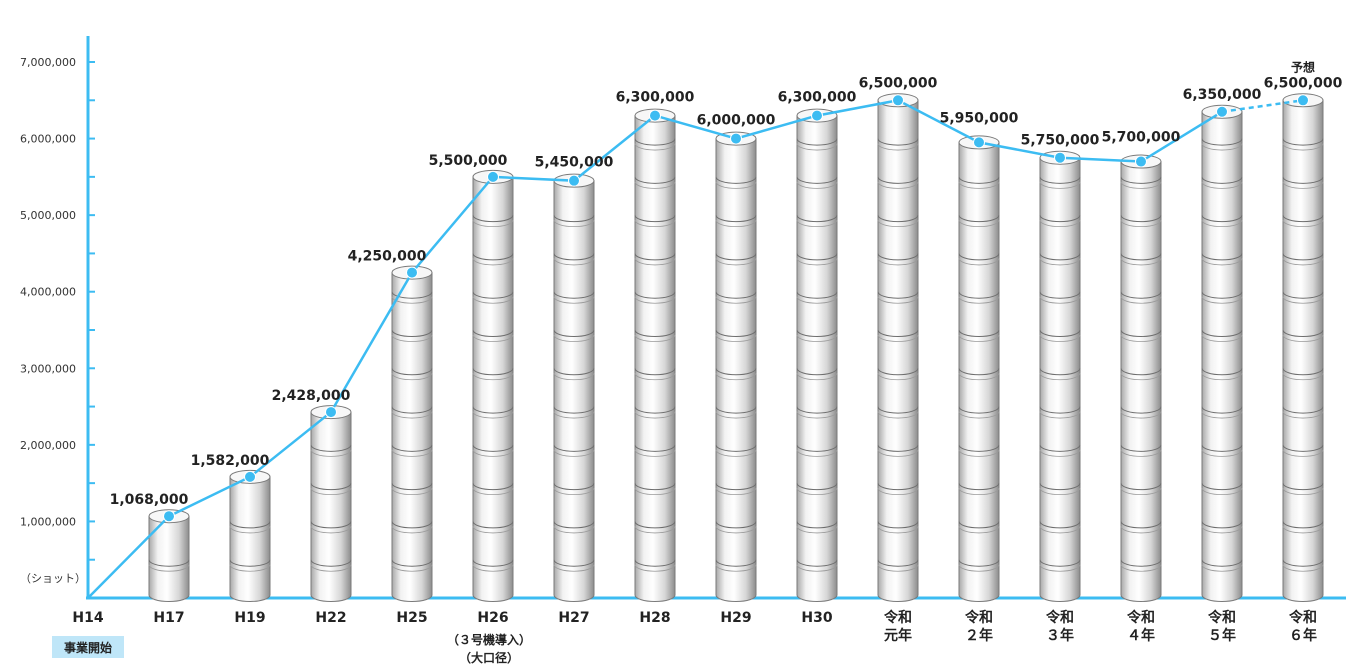 The width and height of the screenshot is (1359, 672). I want to click on bar-body, so click(412, 437).